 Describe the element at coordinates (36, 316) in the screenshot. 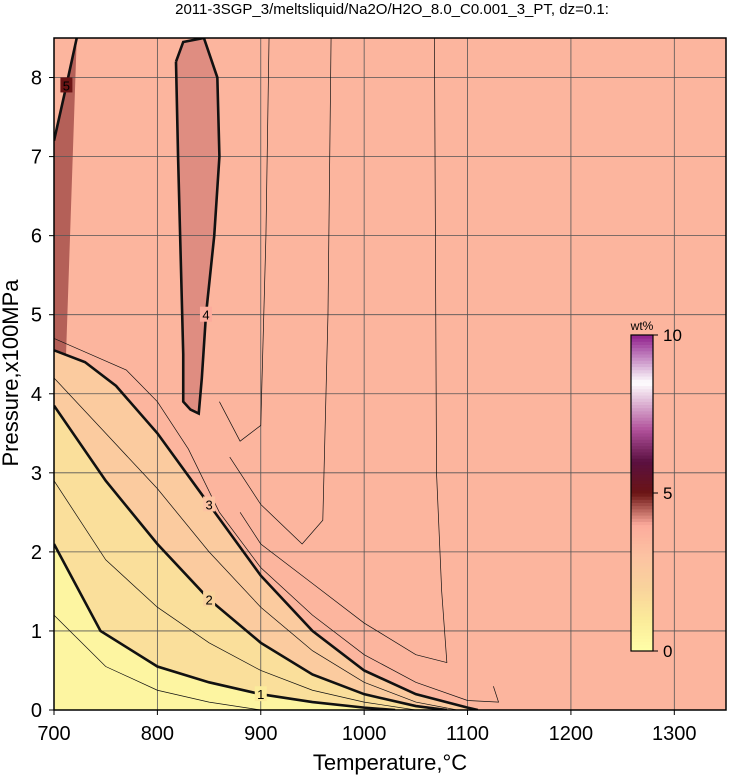

I see `y-tick-label: 5` at that location.